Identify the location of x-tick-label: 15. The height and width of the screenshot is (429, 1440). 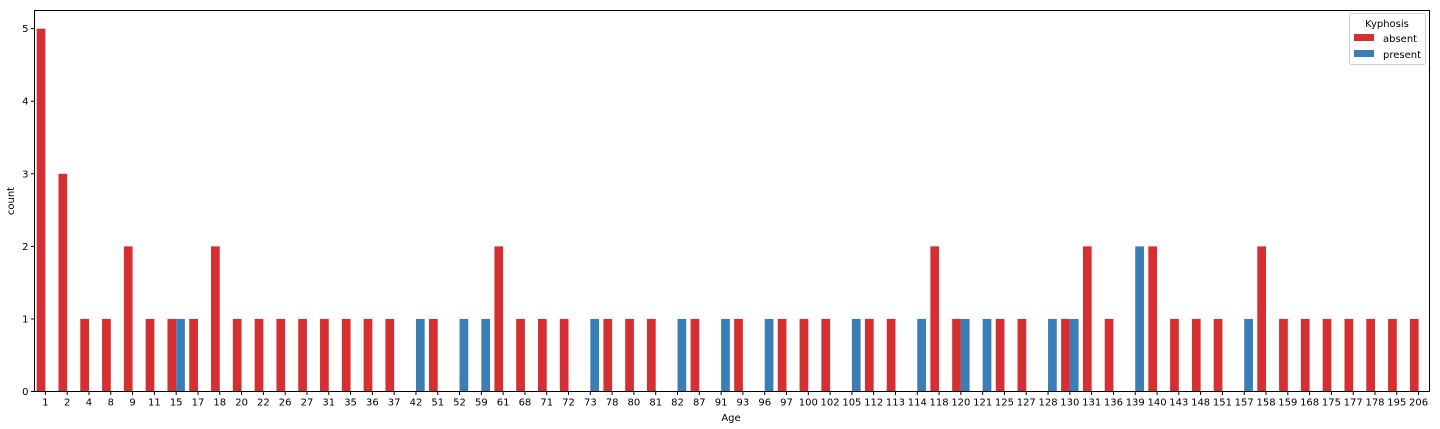
(176, 403).